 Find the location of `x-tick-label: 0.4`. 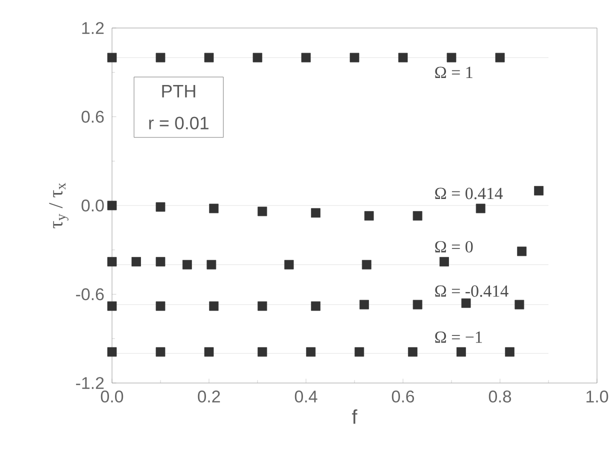

x-tick-label: 0.4 is located at coordinates (306, 396).